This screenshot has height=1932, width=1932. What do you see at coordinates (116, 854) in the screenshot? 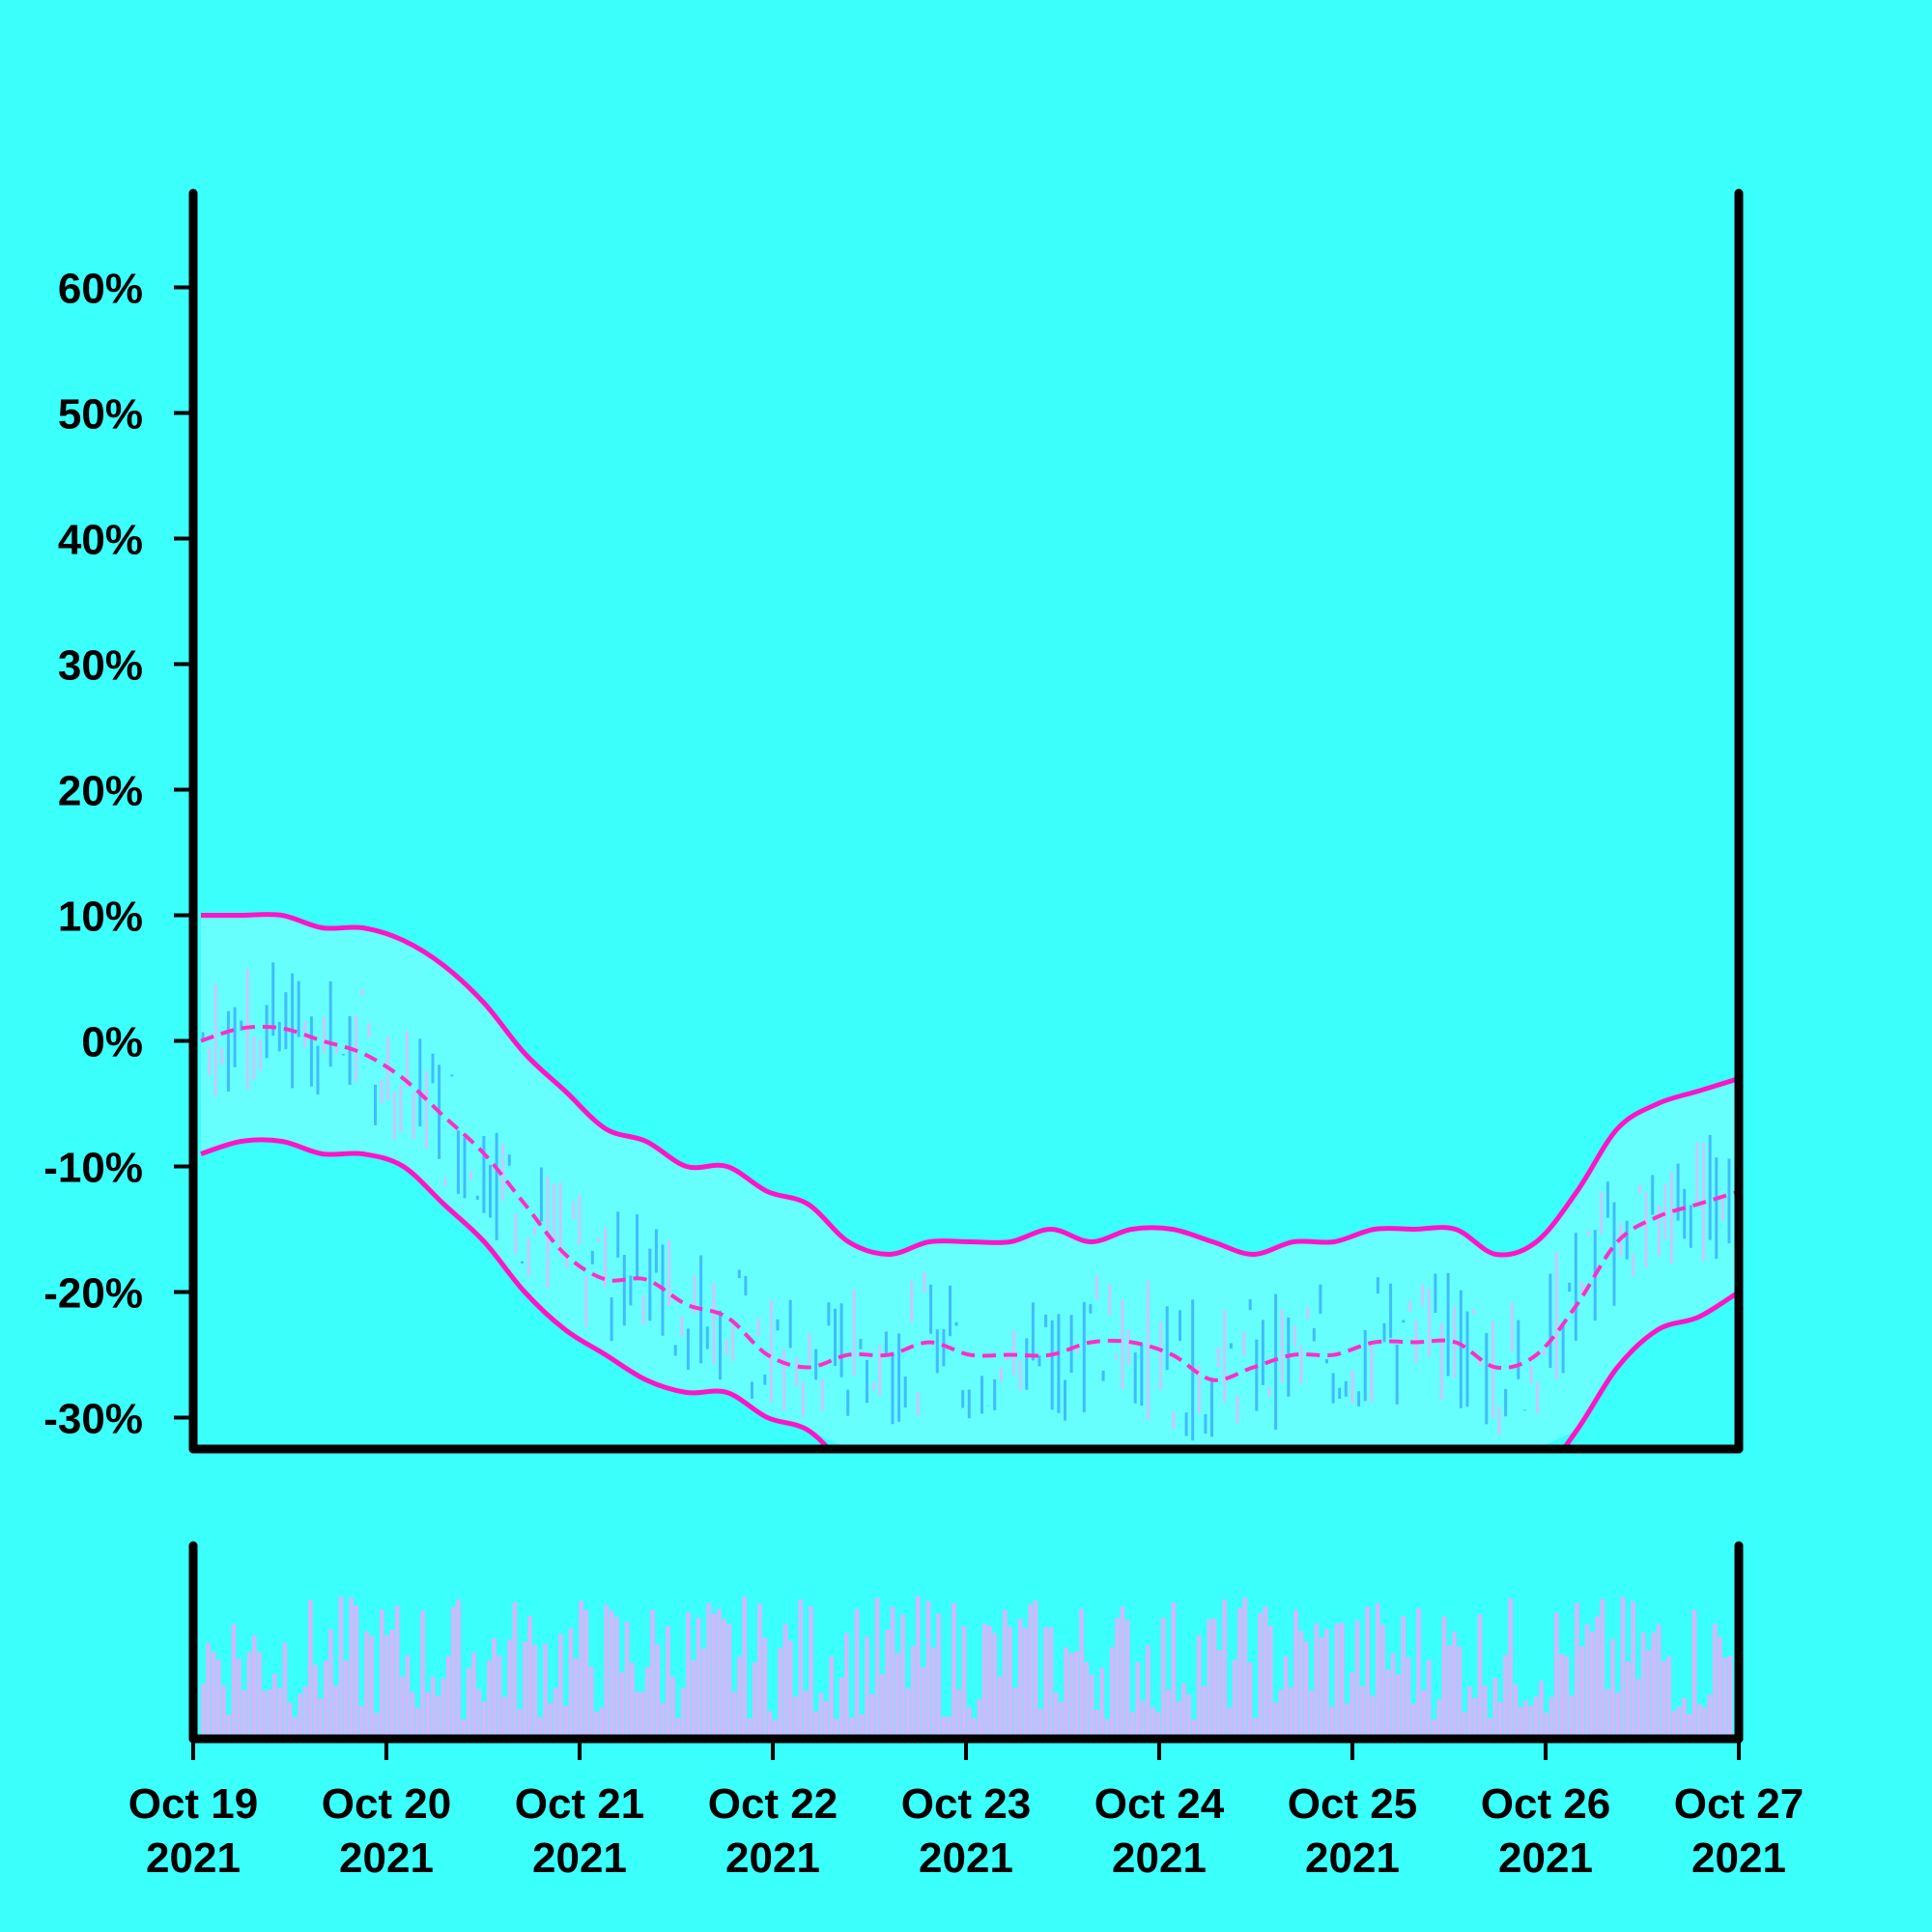
I see `y-axis-ticks: 60% 50% 40% 30% 20% 10% 0% -10% -20% -30%` at bounding box center [116, 854].